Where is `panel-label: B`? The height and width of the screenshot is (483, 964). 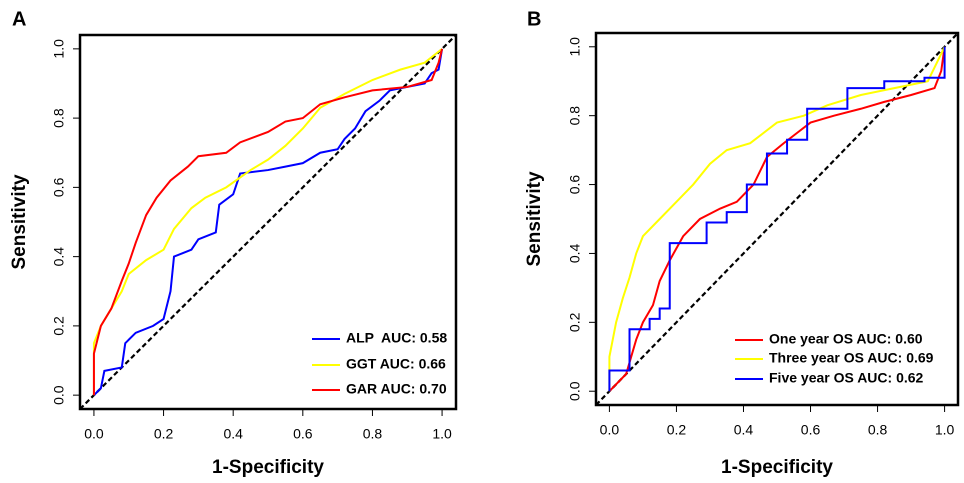
panel-label: B is located at coordinates (534, 19).